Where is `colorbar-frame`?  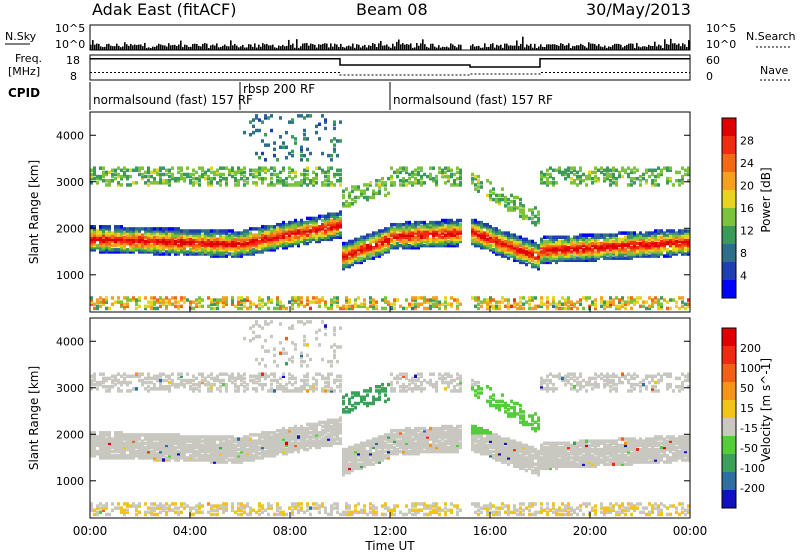
colorbar-frame is located at coordinates (729, 208).